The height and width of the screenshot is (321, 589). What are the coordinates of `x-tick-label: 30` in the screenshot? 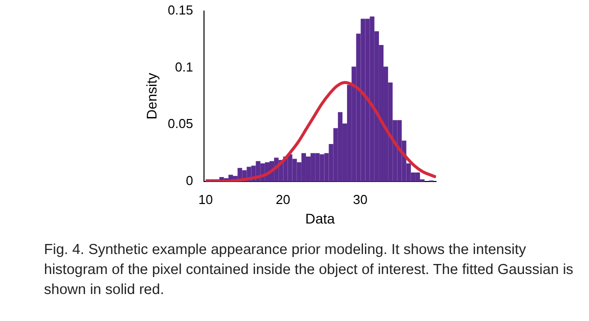 It's located at (360, 199).